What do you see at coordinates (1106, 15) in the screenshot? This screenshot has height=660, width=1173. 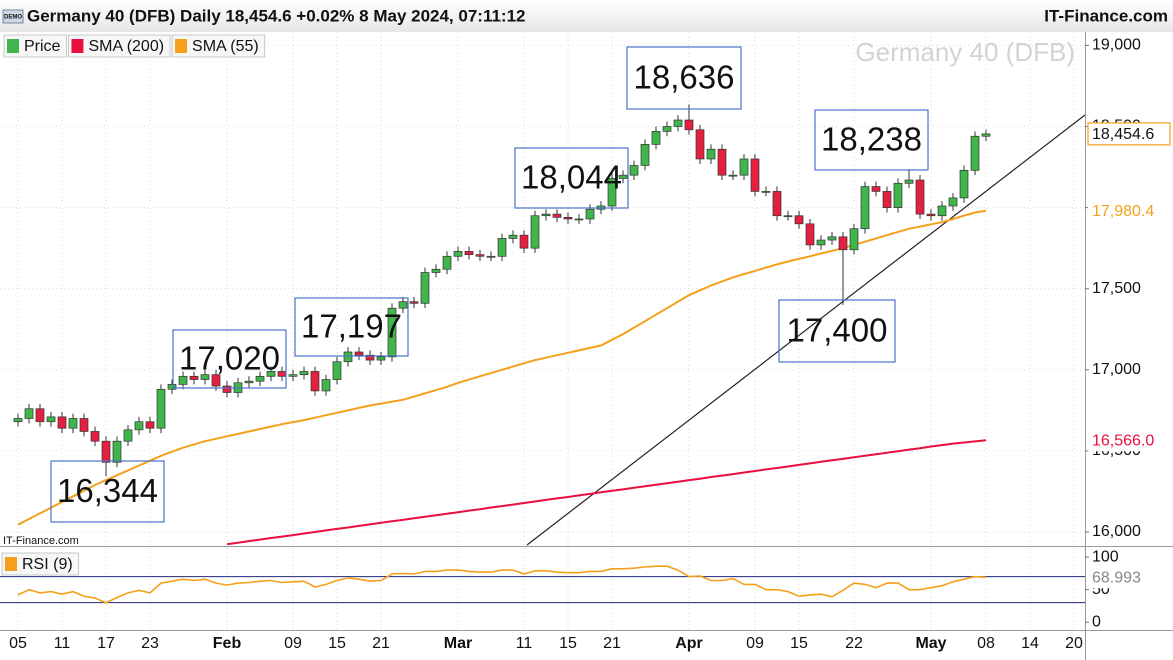 I see `source: IT-Finance.com` at bounding box center [1106, 15].